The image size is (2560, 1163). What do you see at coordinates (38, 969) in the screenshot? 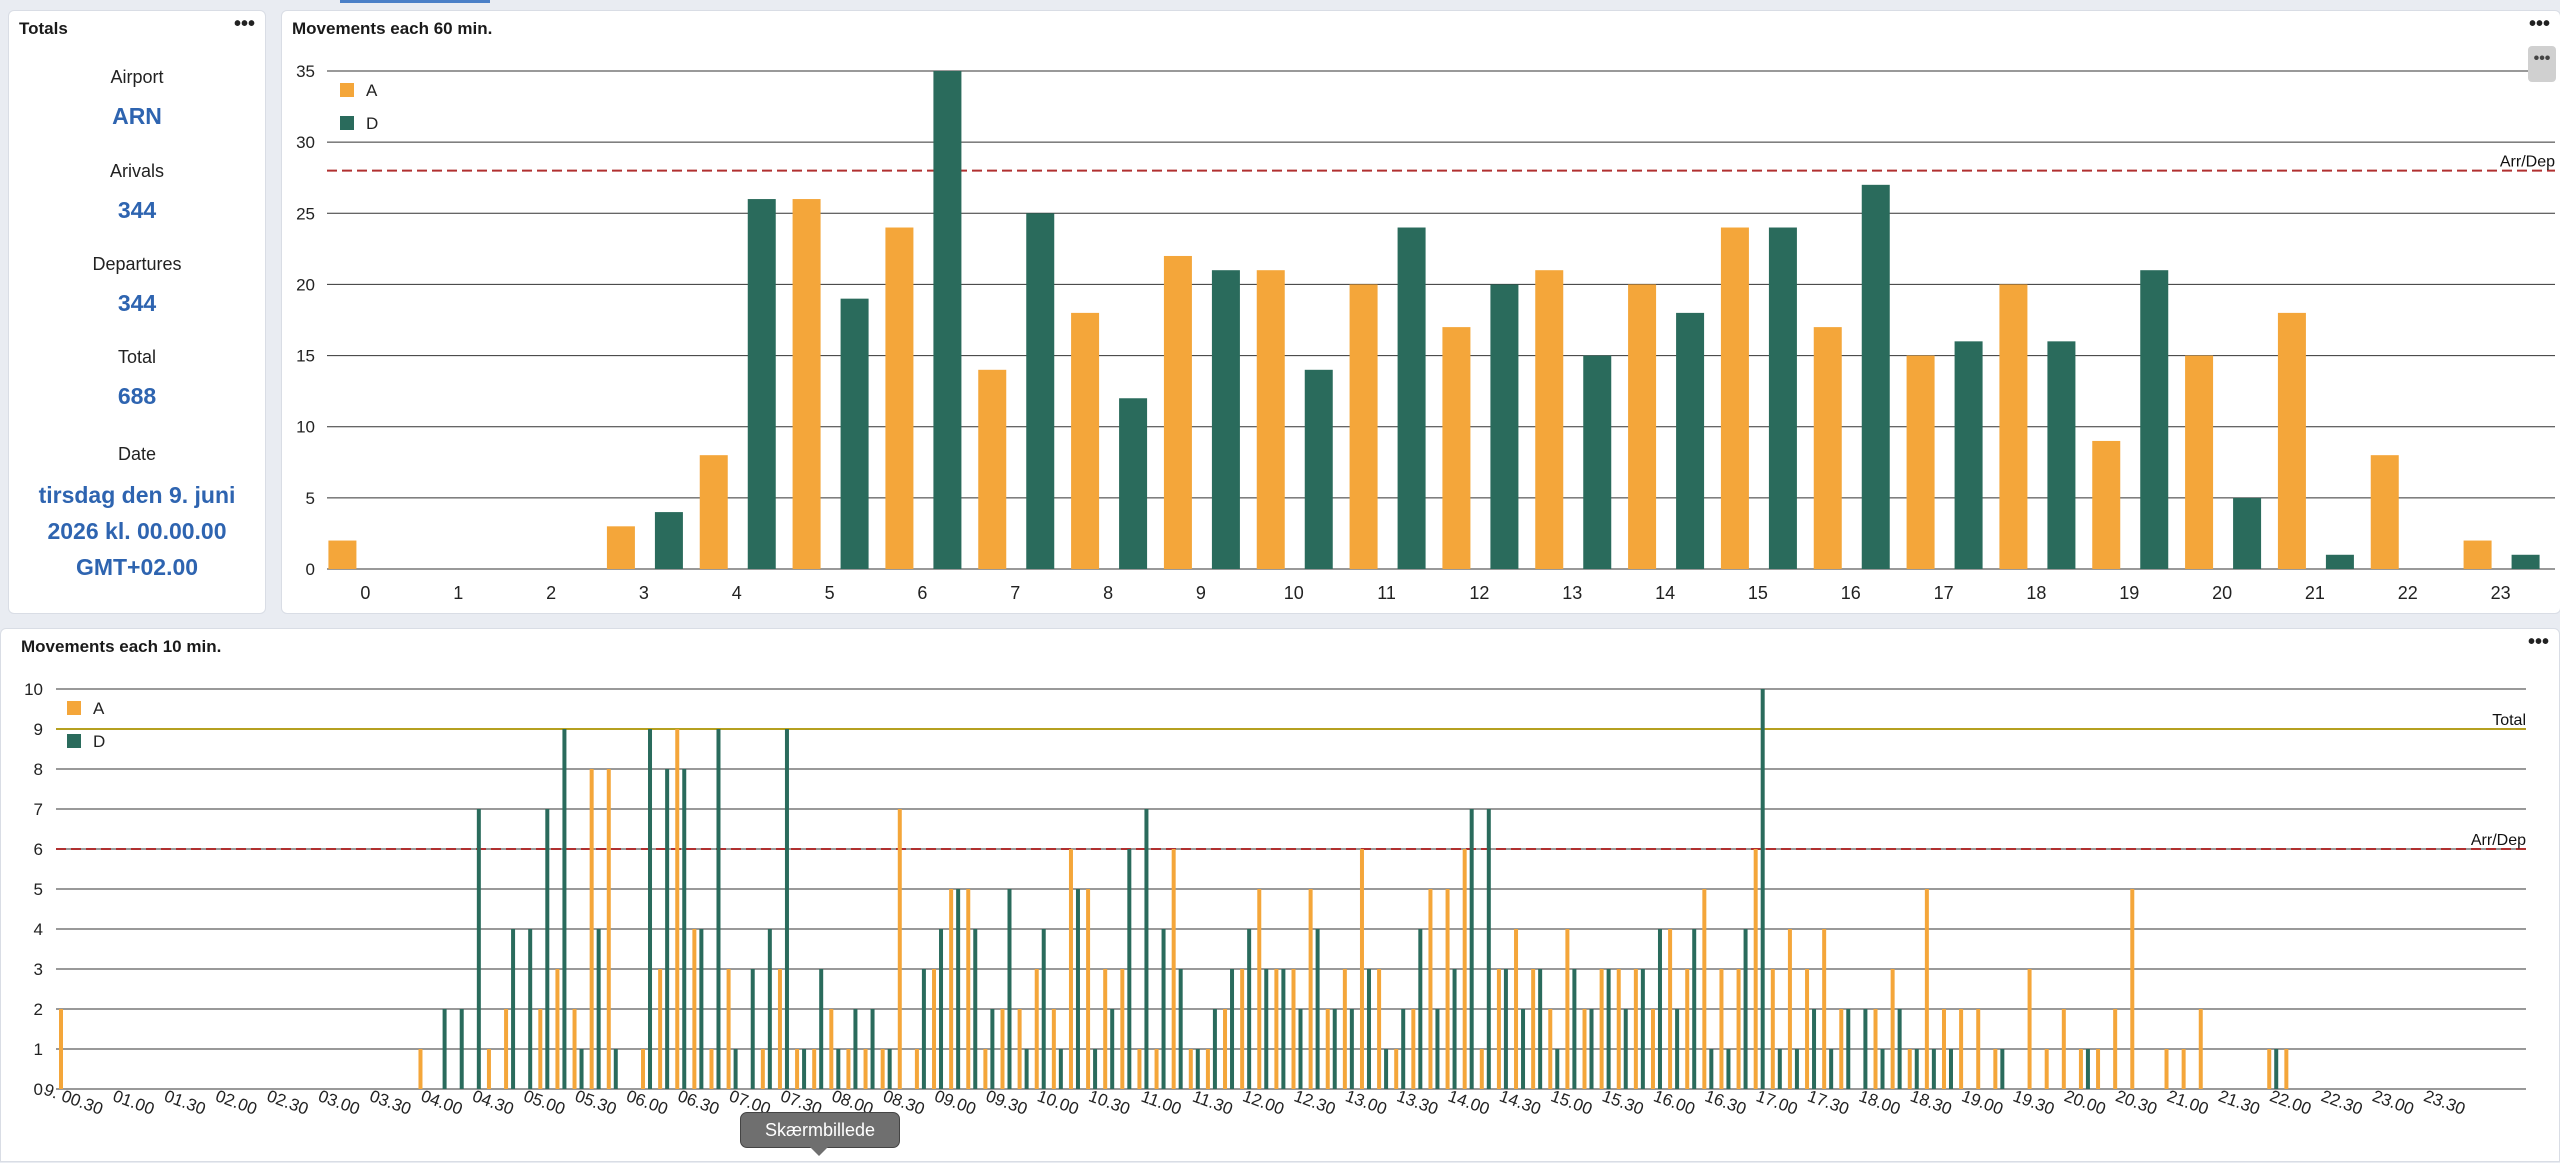
I see `y-tick-label: 3` at bounding box center [38, 969].